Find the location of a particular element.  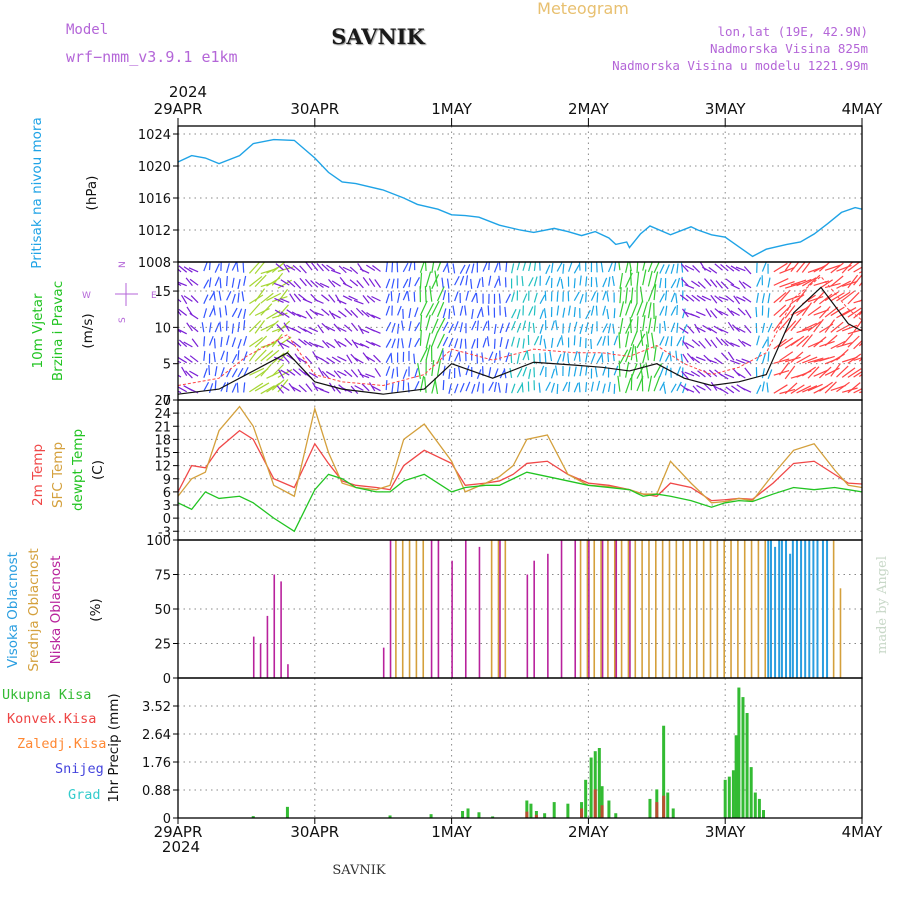

mid-cloud-axis-title: Srednja Oblacnost is located at coordinates (34, 609).